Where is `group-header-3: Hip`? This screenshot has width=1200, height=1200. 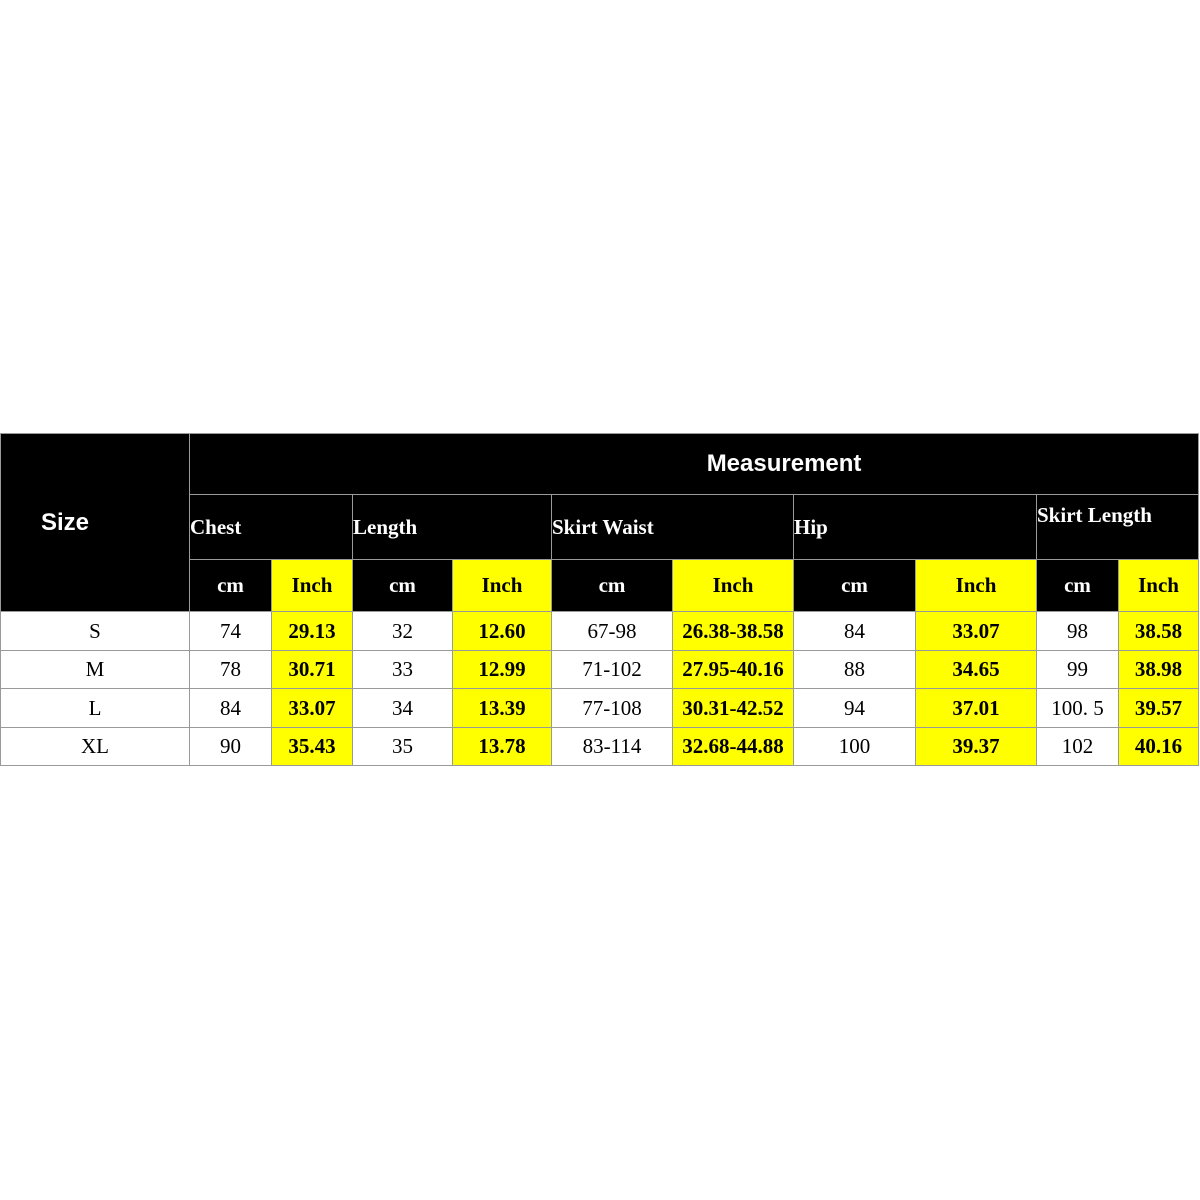 group-header-3: Hip is located at coordinates (915, 527).